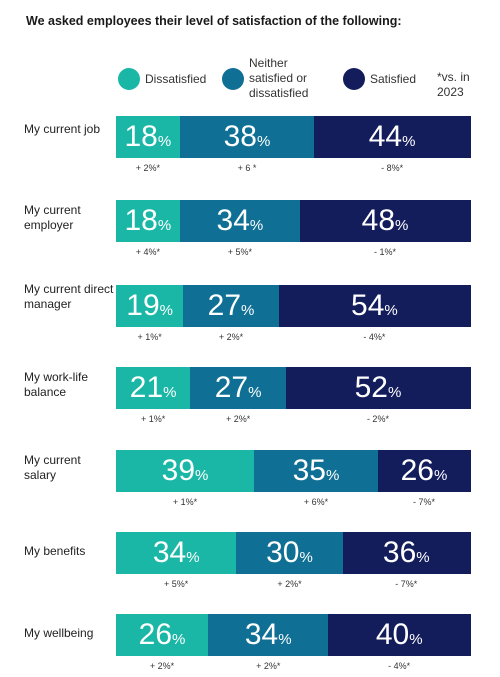  I want to click on change-label-neither: + 6 *, so click(247, 168).